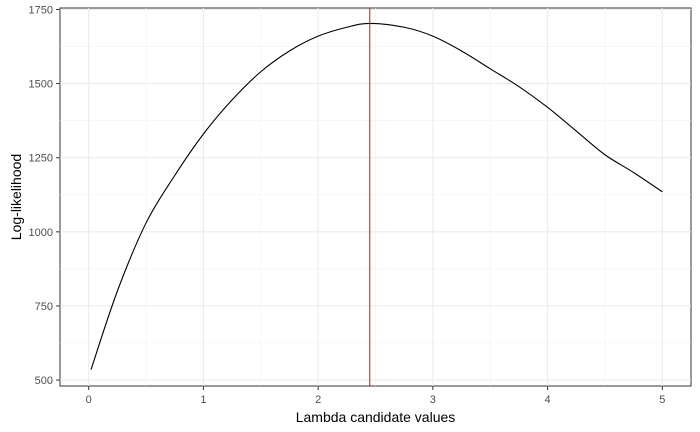 This screenshot has height=432, width=700. I want to click on x-tick-label: 2, so click(318, 400).